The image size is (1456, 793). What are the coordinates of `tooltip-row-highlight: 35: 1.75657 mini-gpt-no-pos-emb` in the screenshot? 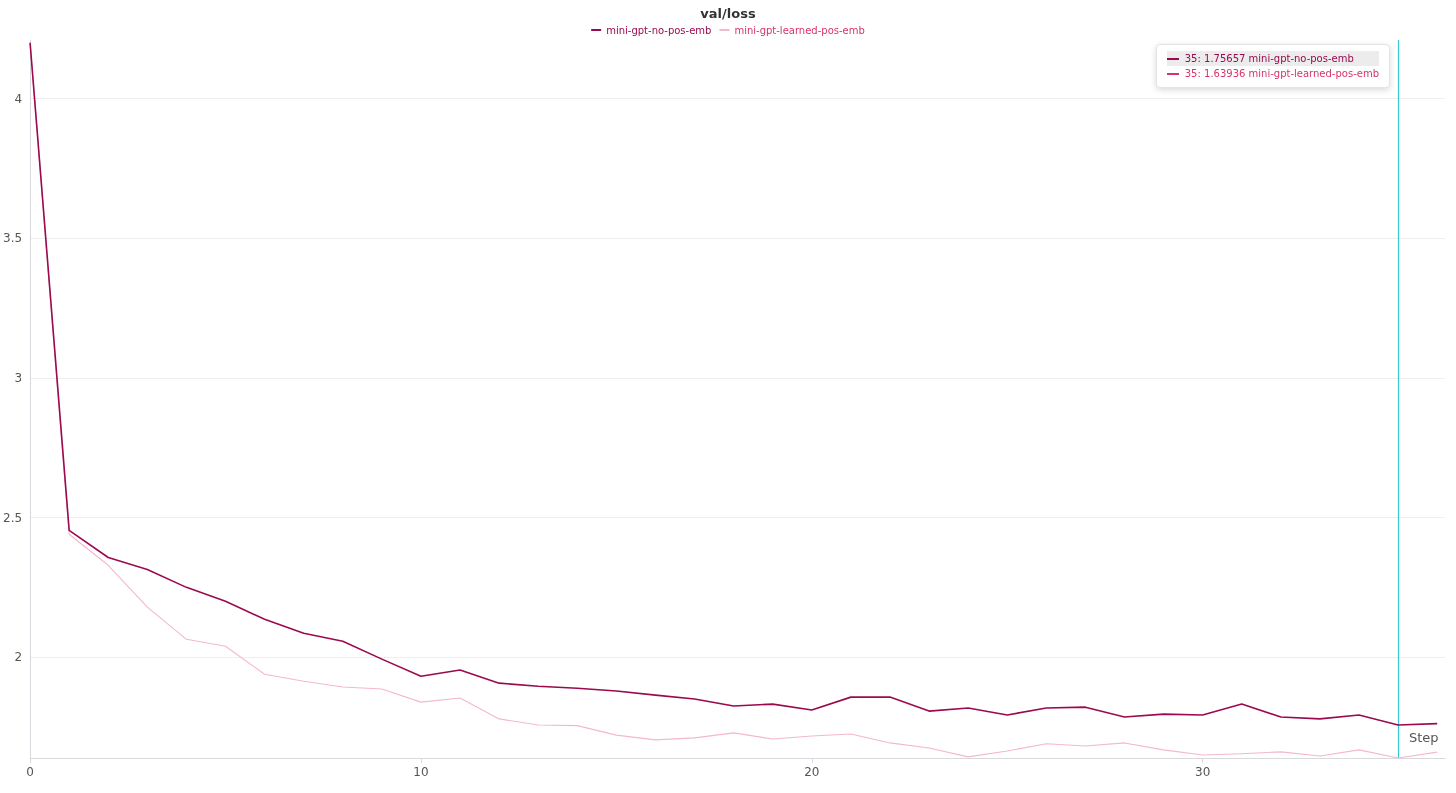 It's located at (1272, 58).